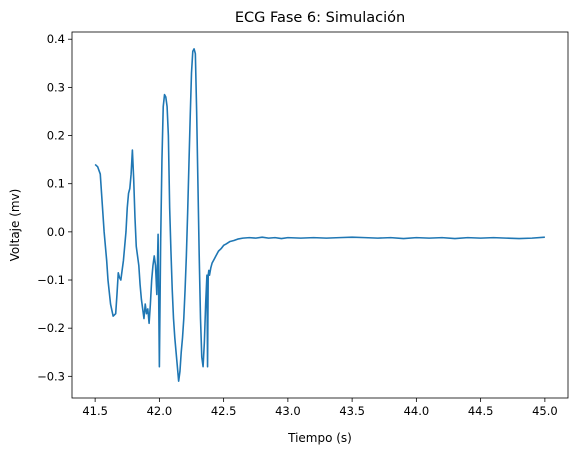 Image resolution: width=578 pixels, height=455 pixels. Describe the element at coordinates (51, 280) in the screenshot. I see `y-tick-label: −0.1` at that location.